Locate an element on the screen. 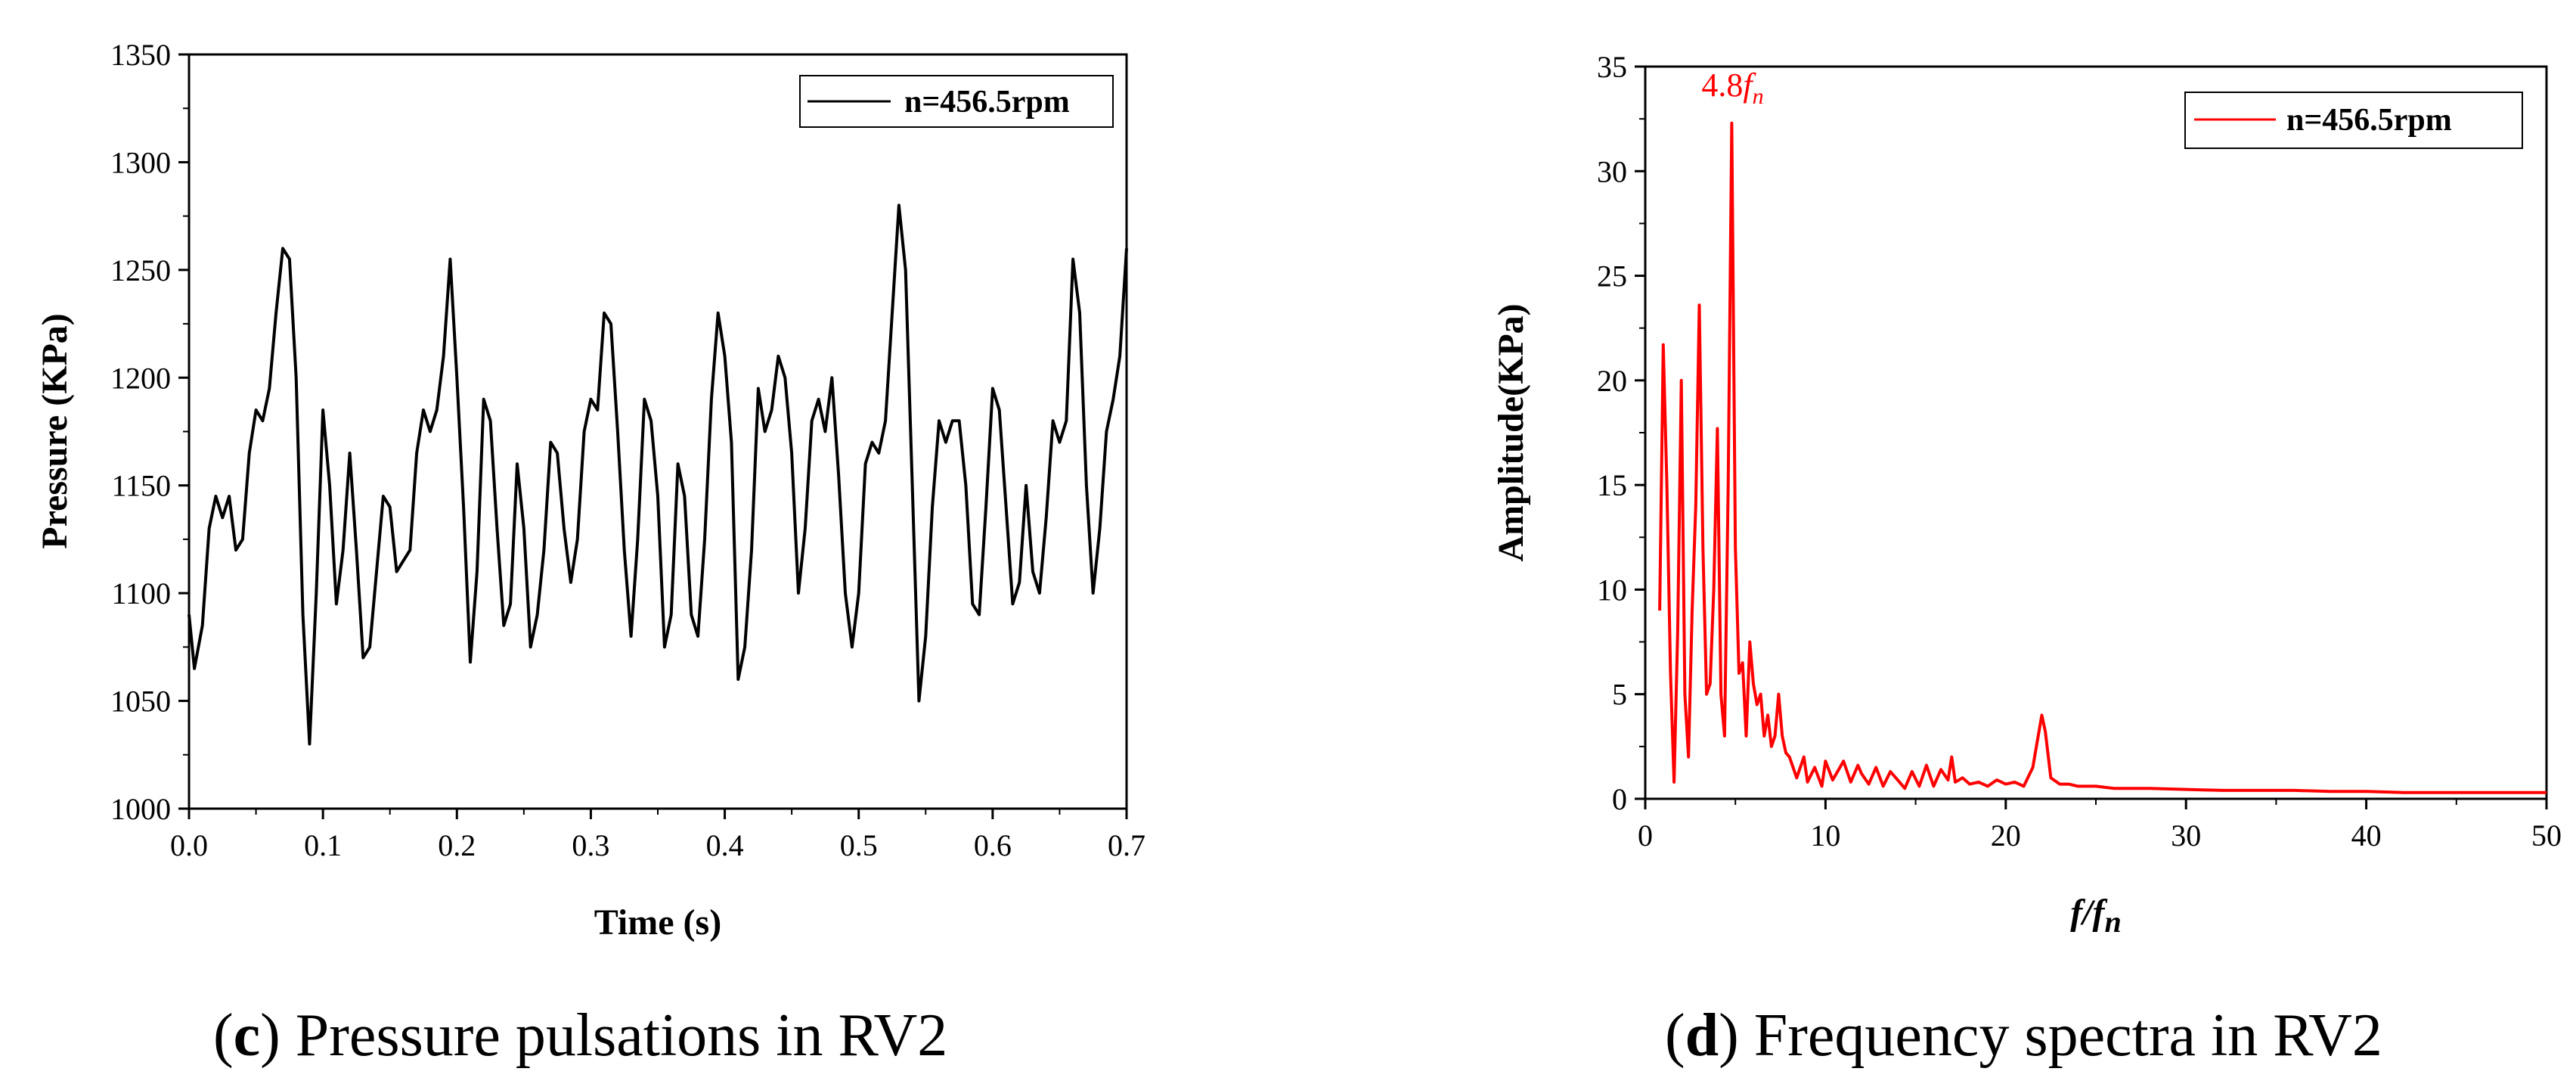 The image size is (2576, 1087). caption-d: (d) Frequency spectra in RV2 is located at coordinates (2024, 1035).